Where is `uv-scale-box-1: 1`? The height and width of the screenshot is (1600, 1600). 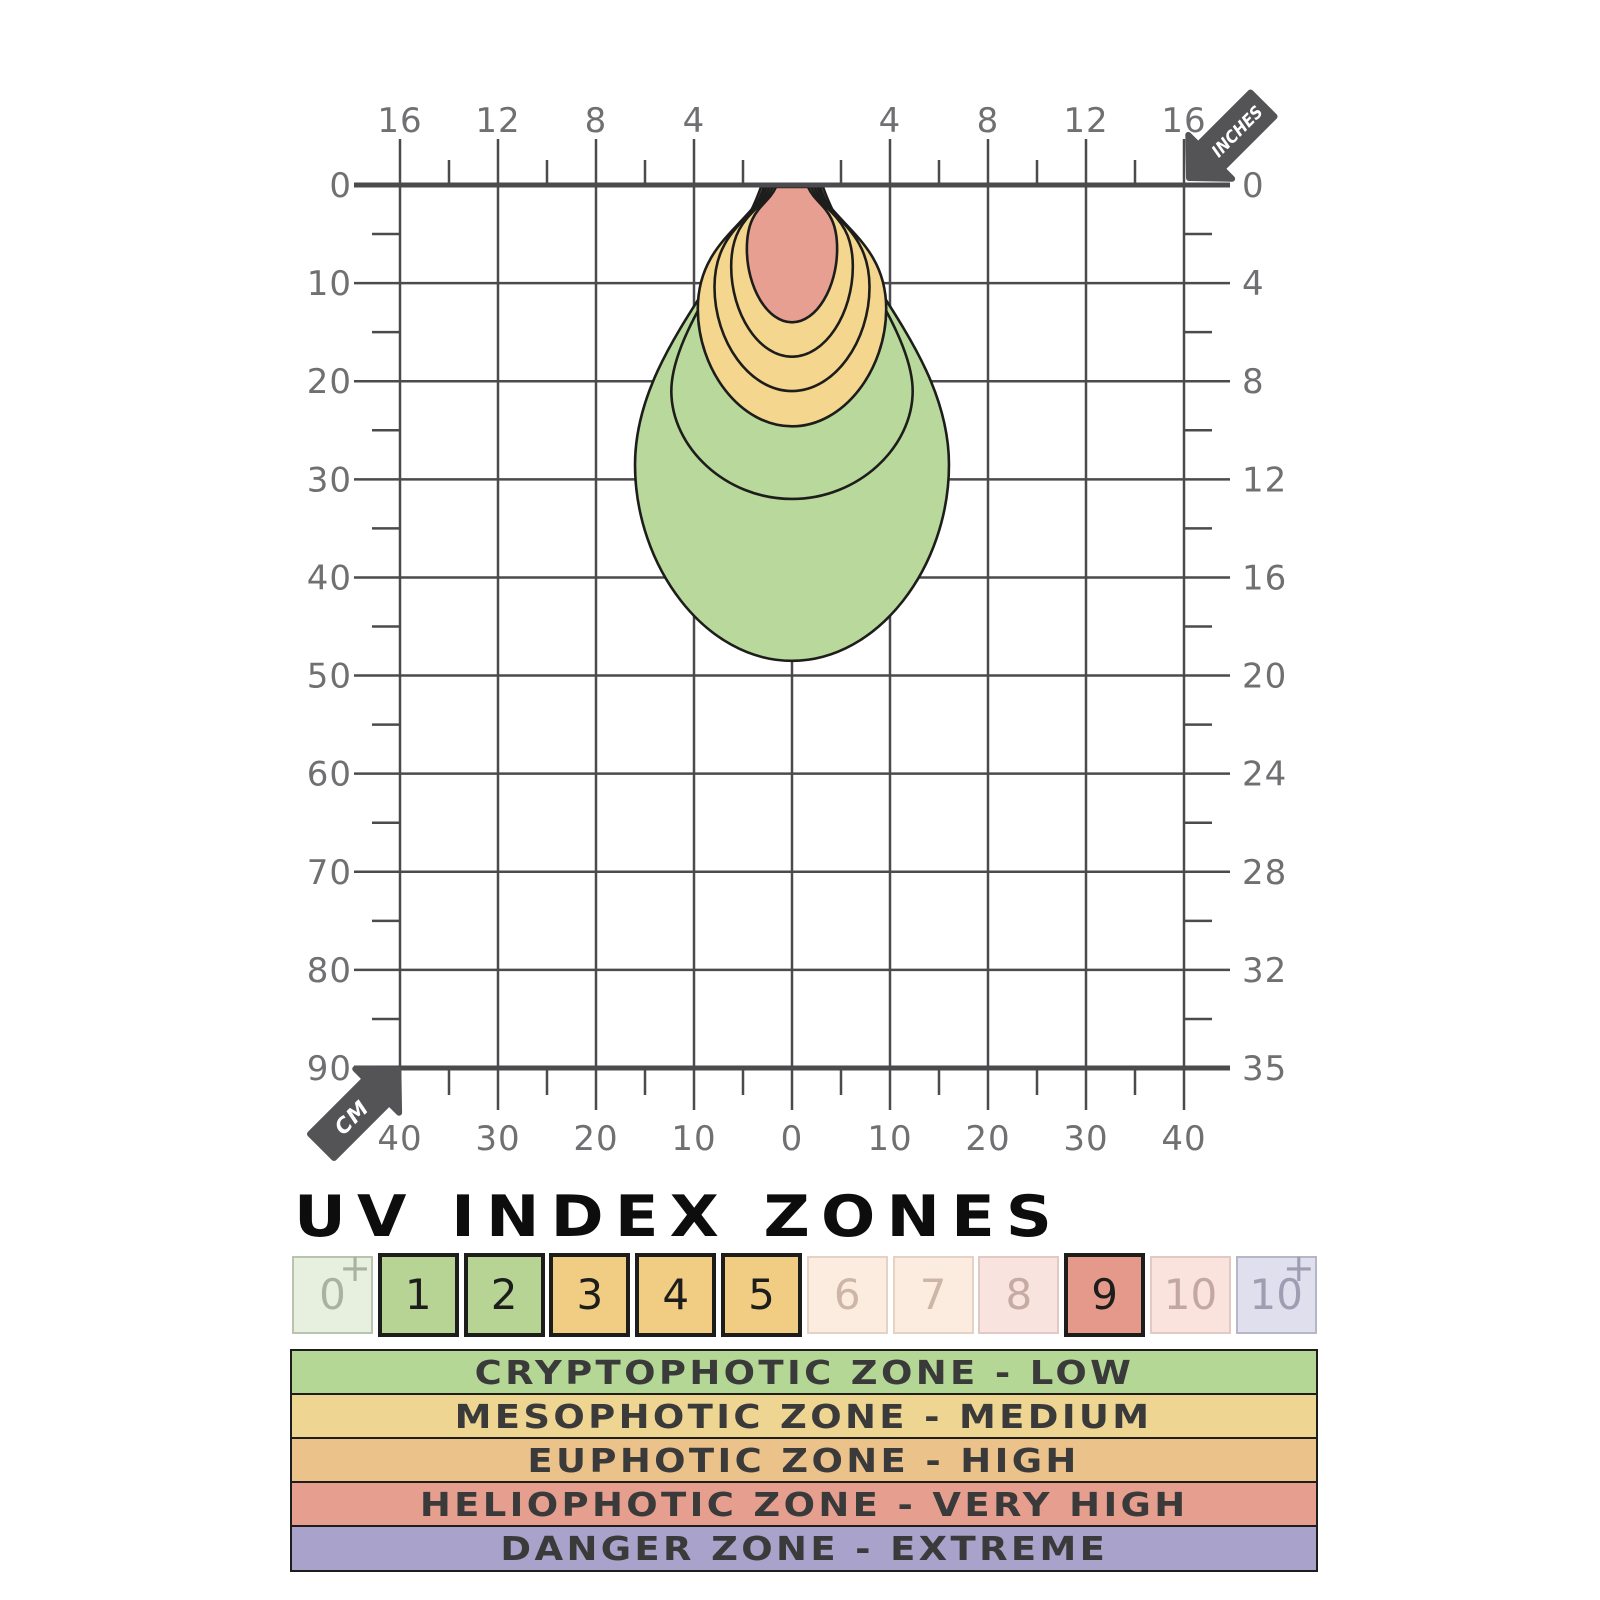
uv-scale-box-1: 1 is located at coordinates (418, 1295).